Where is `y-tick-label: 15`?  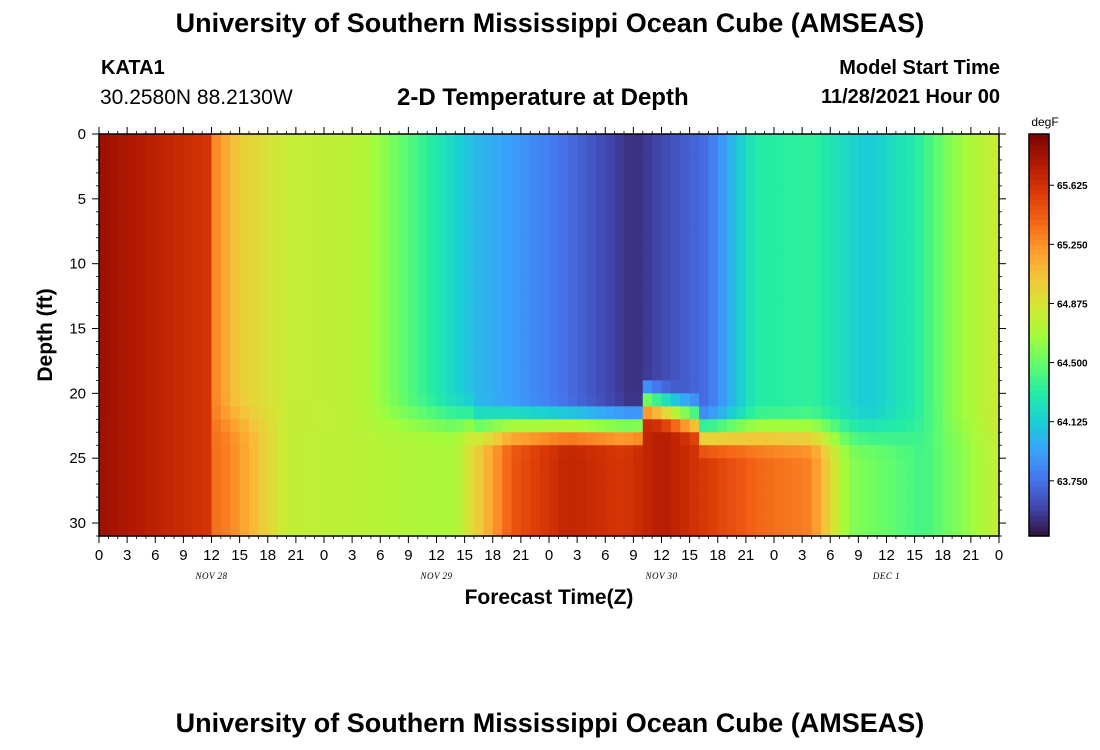
y-tick-label: 15 is located at coordinates (77, 329).